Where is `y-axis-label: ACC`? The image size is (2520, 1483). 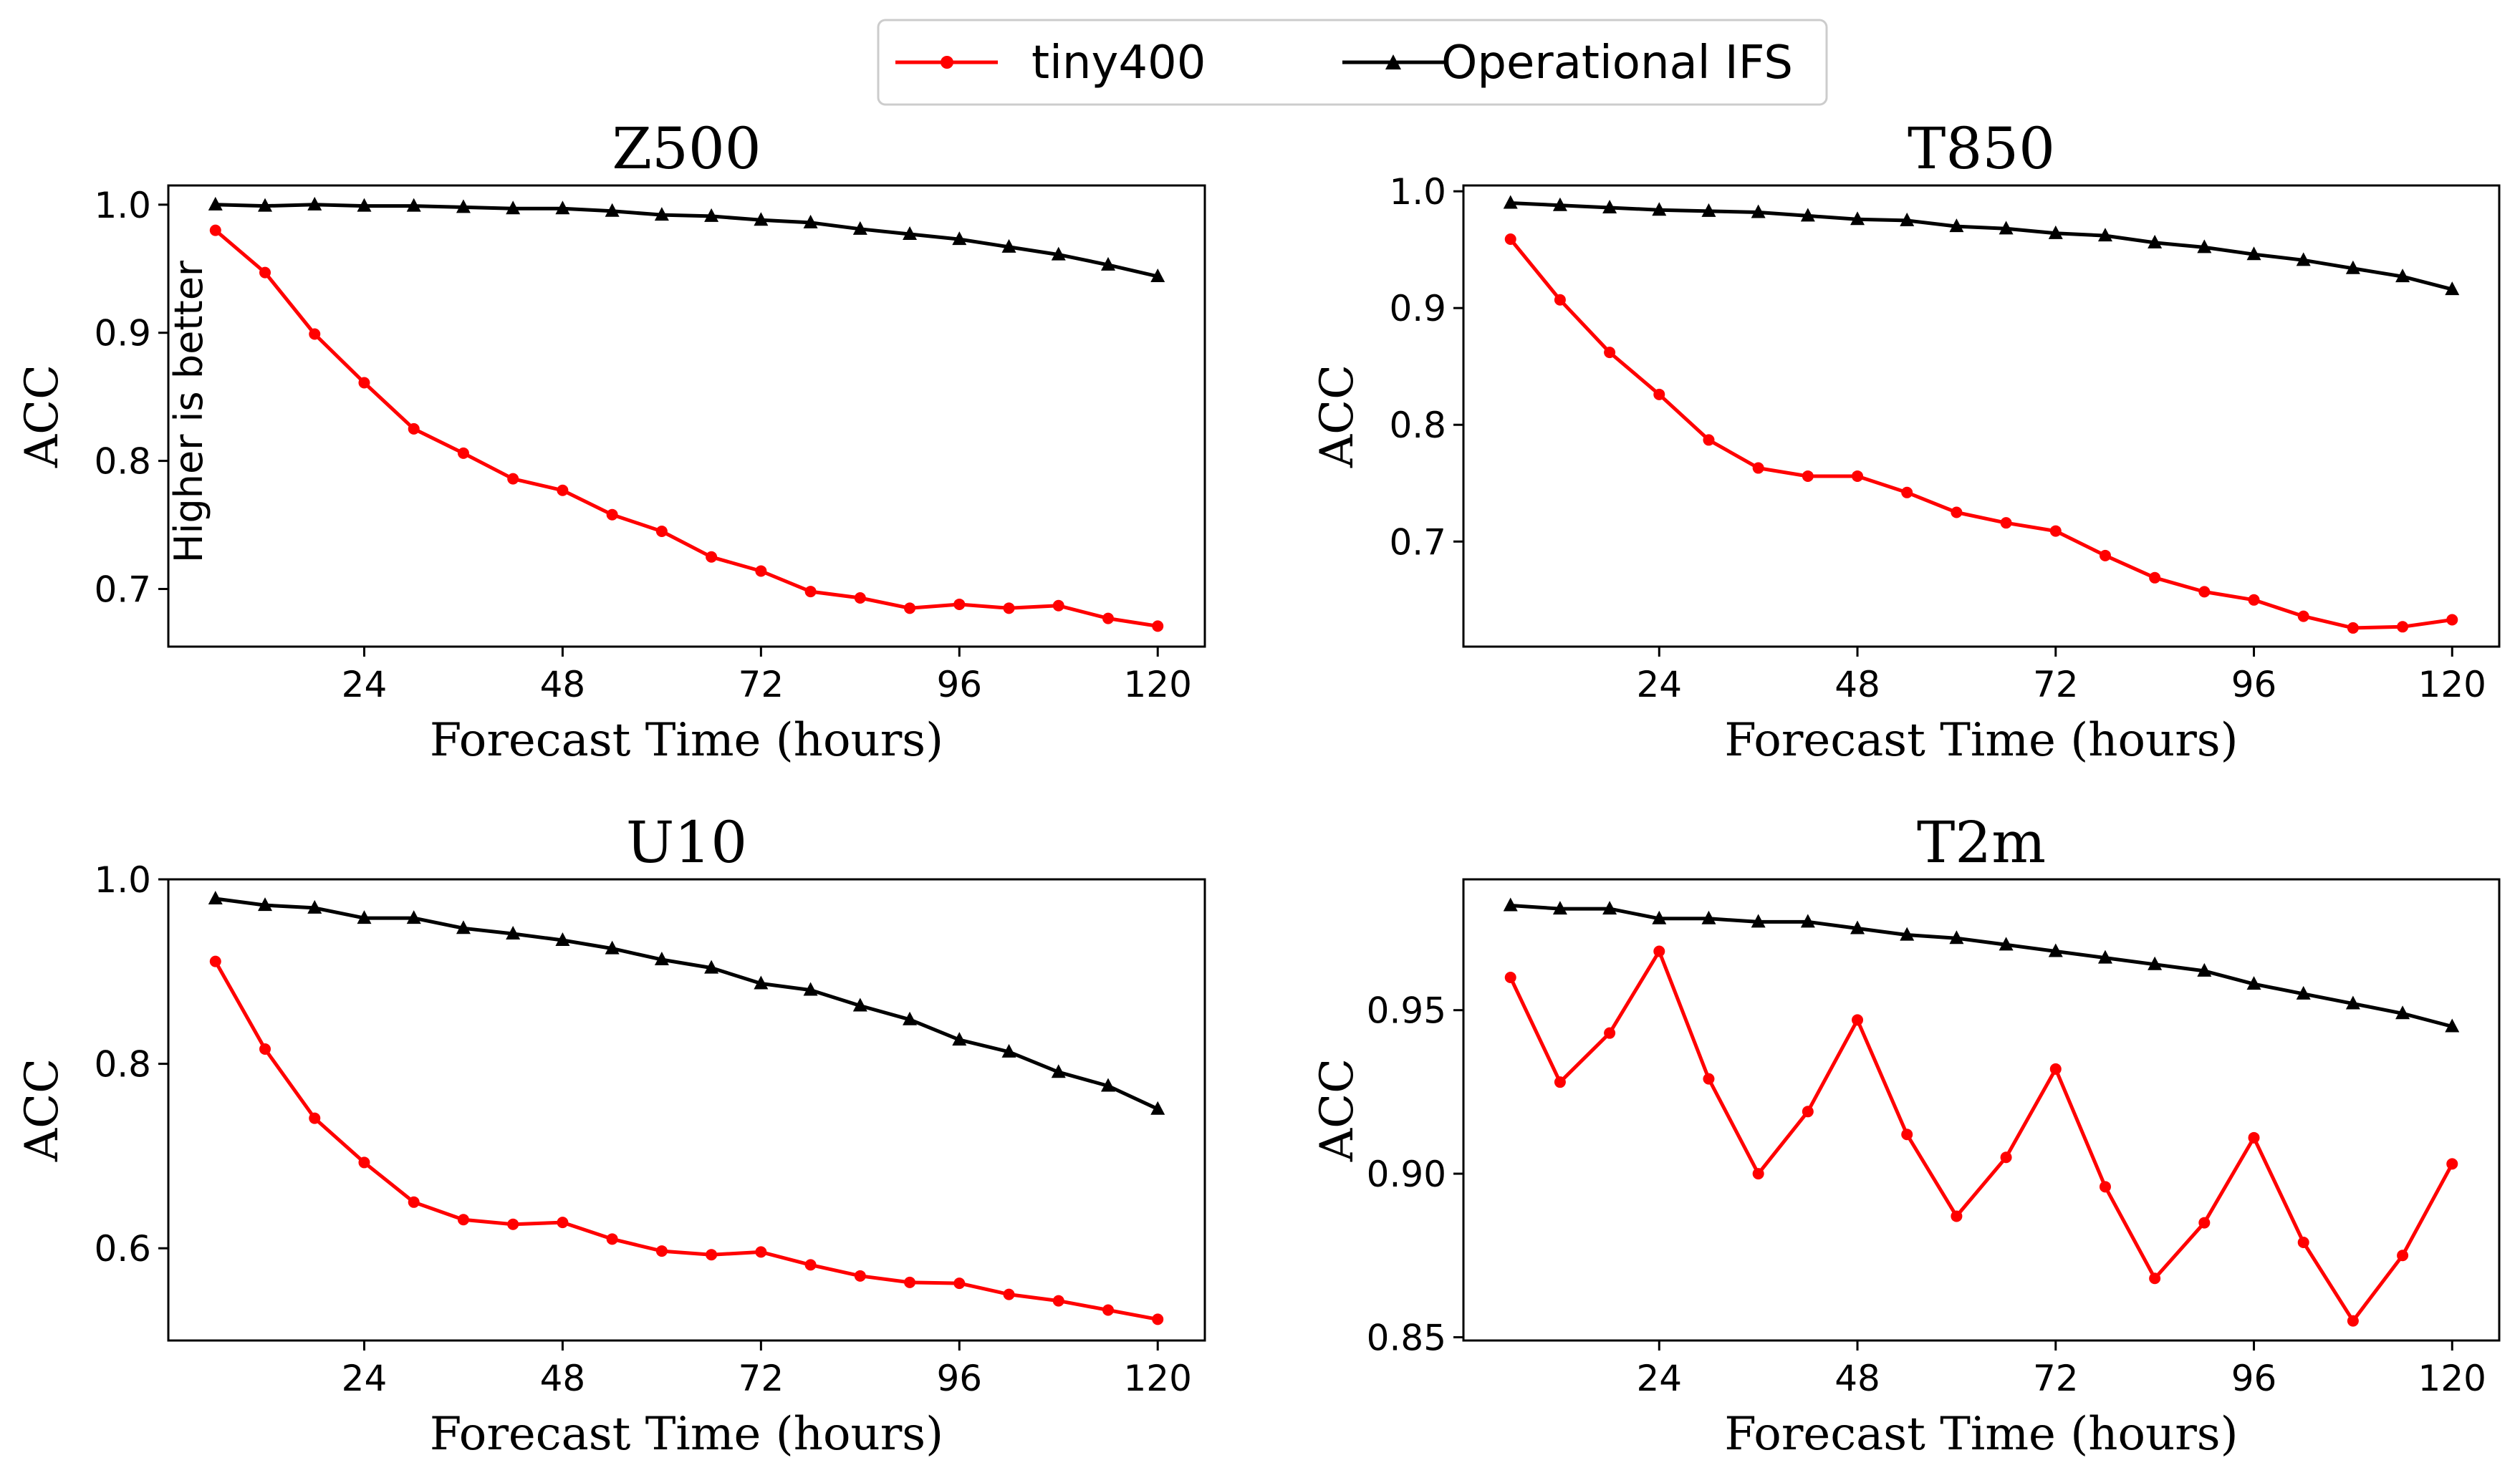
y-axis-label: ACC is located at coordinates (42, 1110).